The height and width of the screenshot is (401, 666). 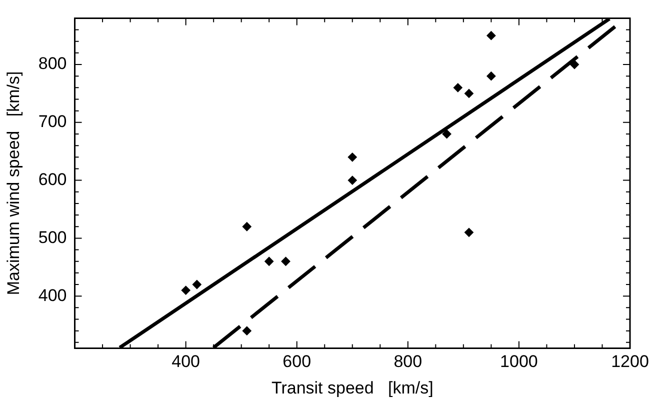 What do you see at coordinates (52, 122) in the screenshot?
I see `y-tick-label: 700` at bounding box center [52, 122].